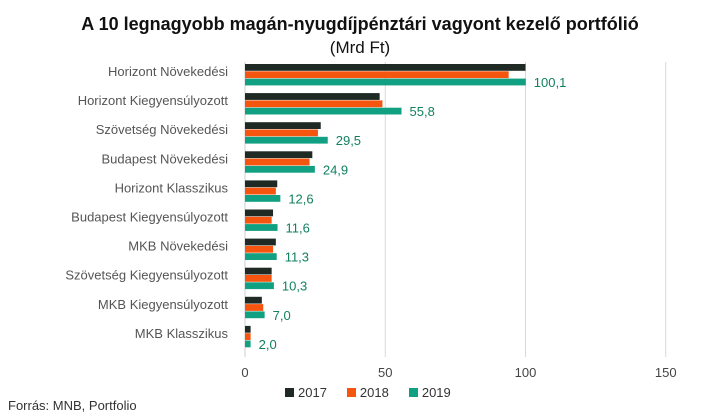  What do you see at coordinates (385, 372) in the screenshot?
I see `x-tick-label-50: 50` at bounding box center [385, 372].